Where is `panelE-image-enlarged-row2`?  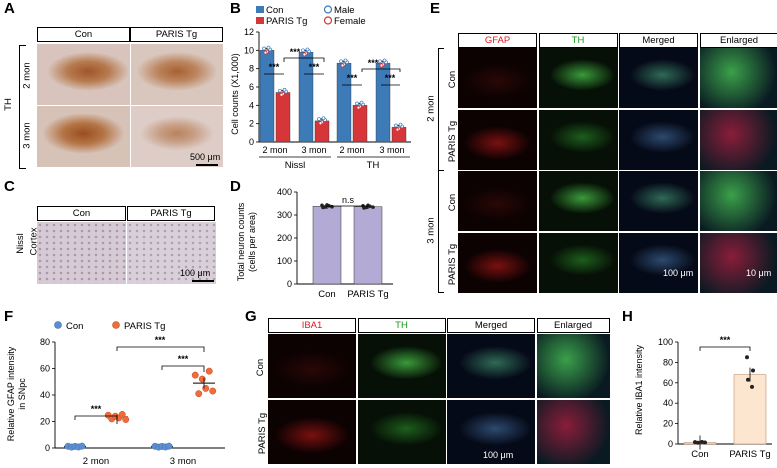 panelE-image-enlarged-row2 is located at coordinates (738, 201).